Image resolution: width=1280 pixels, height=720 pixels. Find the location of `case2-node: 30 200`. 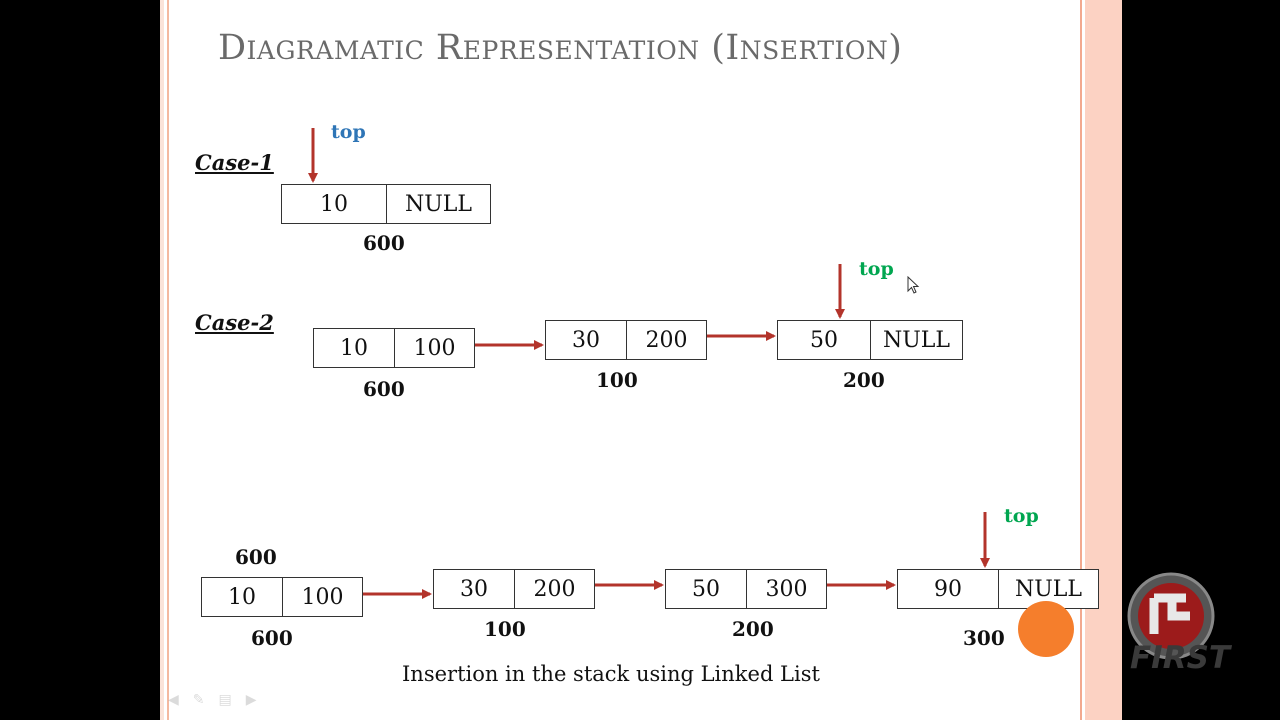

case2-node: 30 200 is located at coordinates (626, 340).